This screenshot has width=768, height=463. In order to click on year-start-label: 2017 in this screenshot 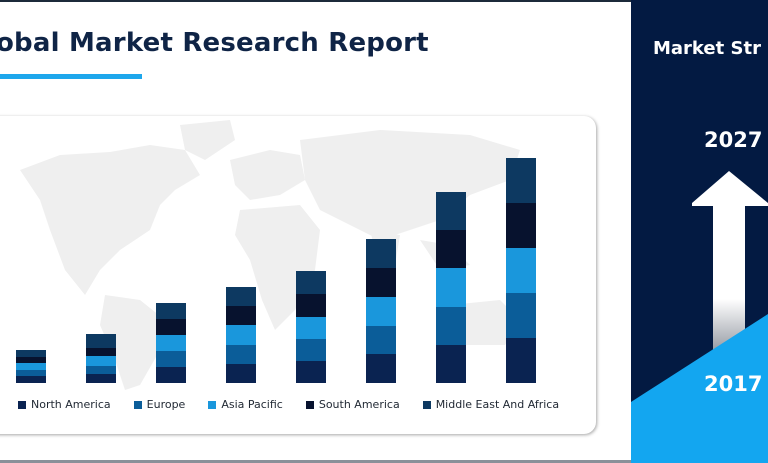, I will do `click(733, 384)`.